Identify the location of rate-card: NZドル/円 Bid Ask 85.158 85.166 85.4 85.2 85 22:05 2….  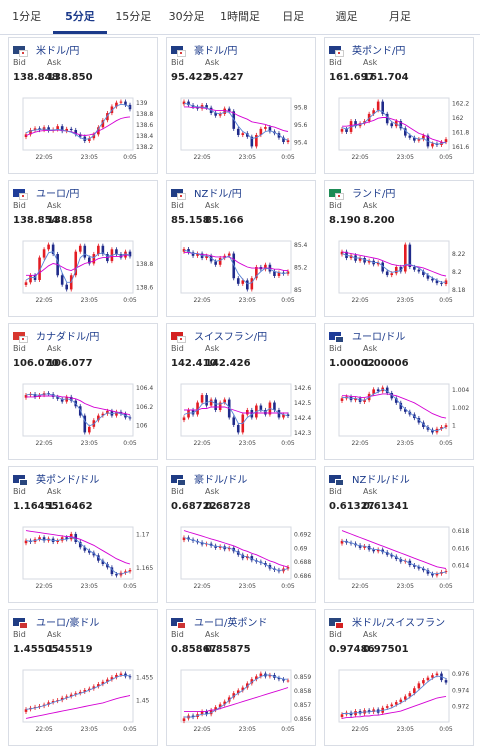
(241, 248).